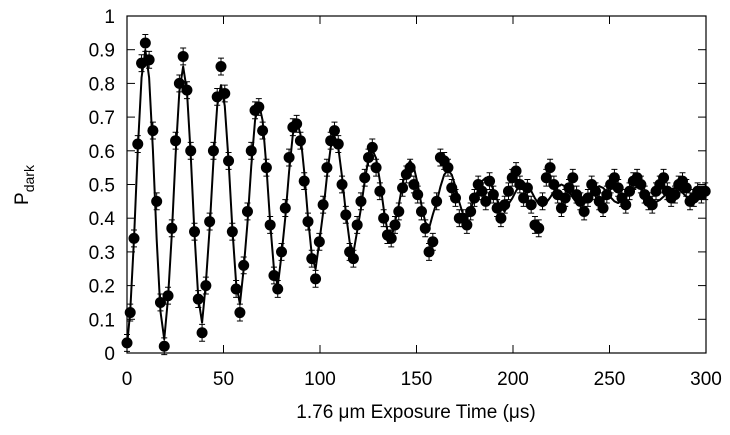 The height and width of the screenshot is (435, 730). What do you see at coordinates (706, 379) in the screenshot?
I see `x-tick-label: 300` at bounding box center [706, 379].